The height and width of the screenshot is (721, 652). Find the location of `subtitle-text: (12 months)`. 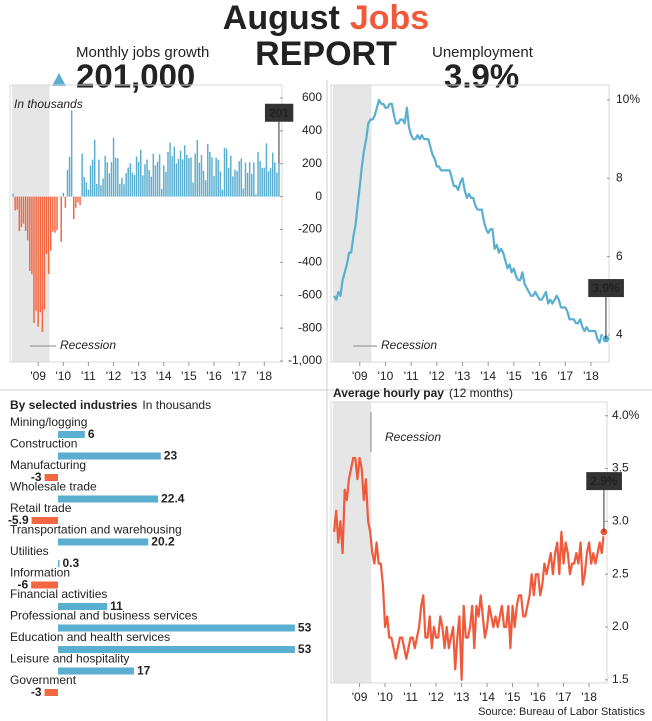

subtitle-text: (12 months) is located at coordinates (481, 393).